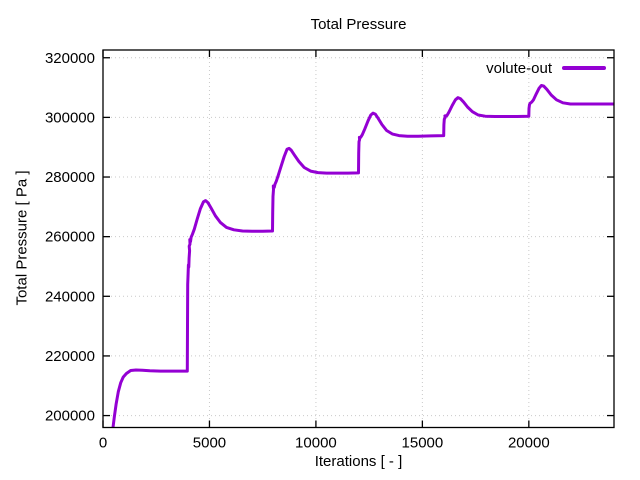  What do you see at coordinates (70, 177) in the screenshot?
I see `y-tick-label: 280000` at bounding box center [70, 177].